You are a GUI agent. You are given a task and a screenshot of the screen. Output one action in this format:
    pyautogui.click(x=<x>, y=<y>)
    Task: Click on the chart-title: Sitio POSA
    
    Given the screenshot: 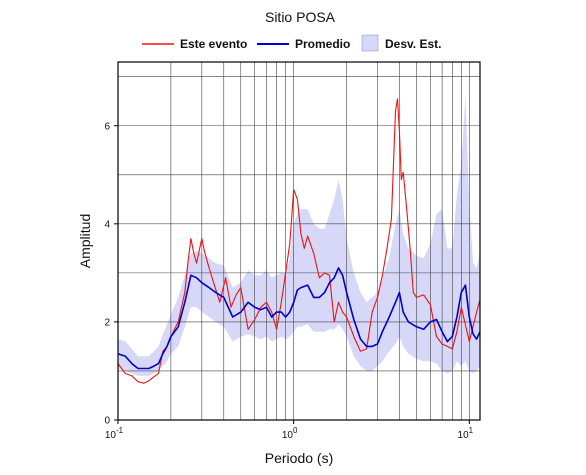 What is the action you would take?
    pyautogui.click(x=300, y=17)
    